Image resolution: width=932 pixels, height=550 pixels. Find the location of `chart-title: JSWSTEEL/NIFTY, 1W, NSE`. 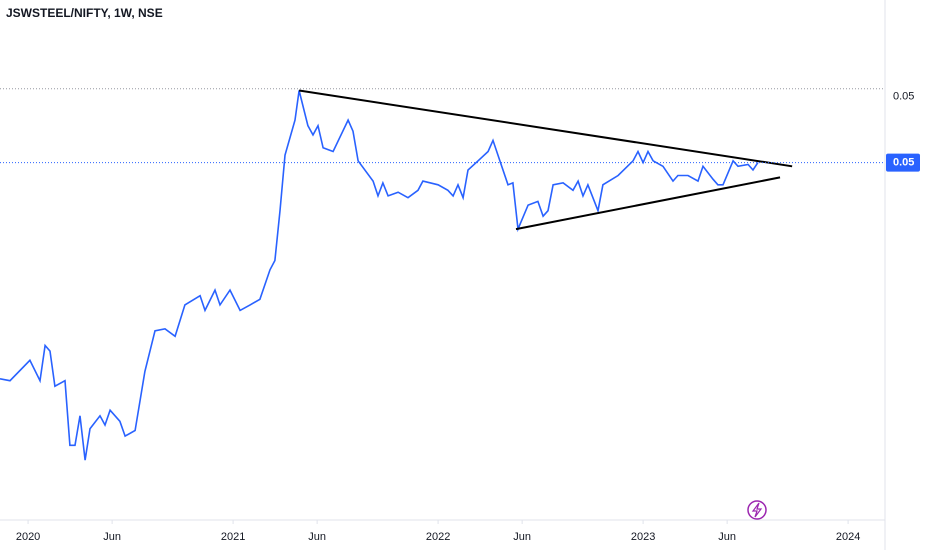

chart-title: JSWSTEEL/NIFTY, 1W, NSE is located at coordinates (84, 13).